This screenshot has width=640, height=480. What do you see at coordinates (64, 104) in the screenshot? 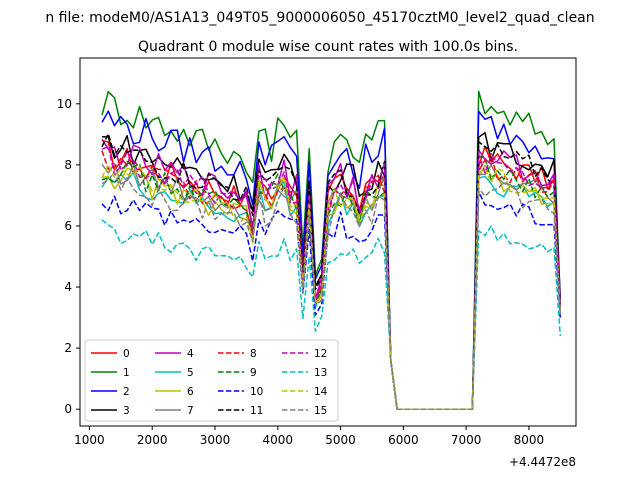
I see `y-tick-label: 10` at bounding box center [64, 104].